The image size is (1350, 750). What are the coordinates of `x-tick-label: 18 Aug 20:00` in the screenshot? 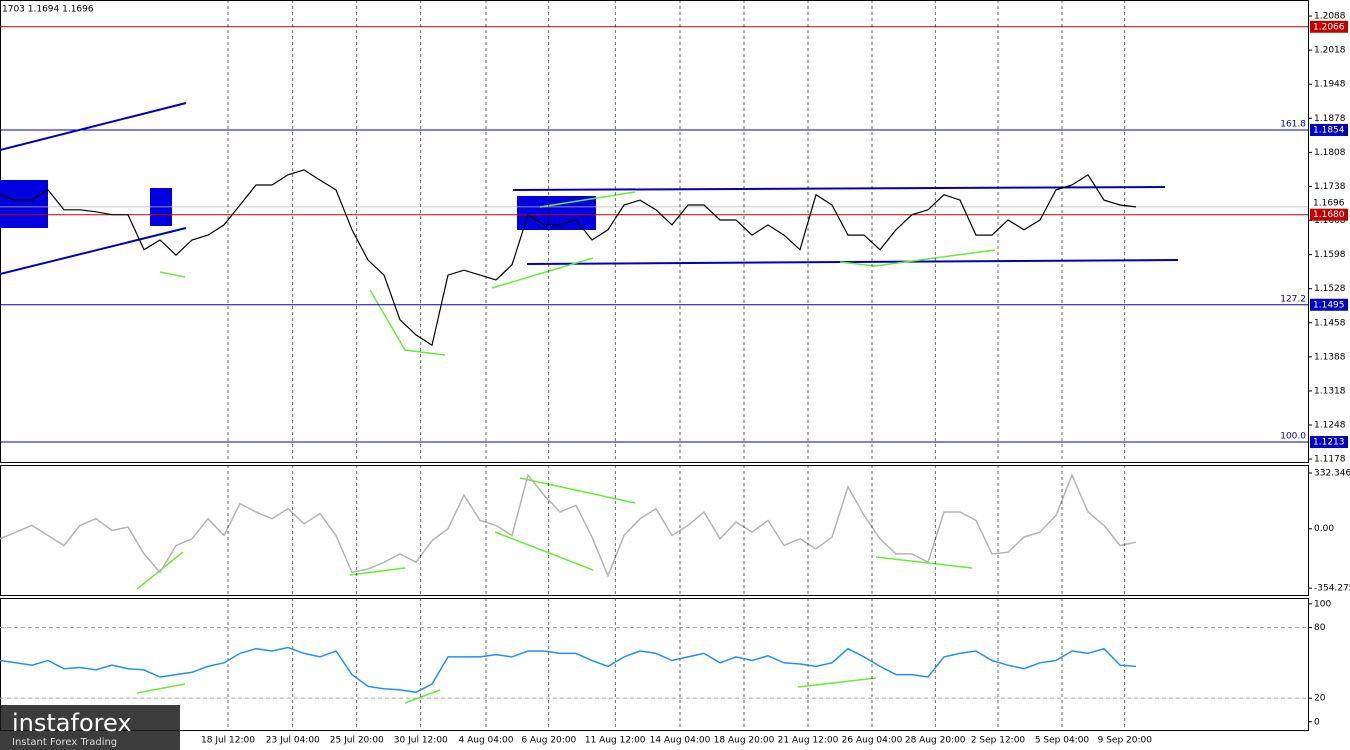 It's located at (744, 741).